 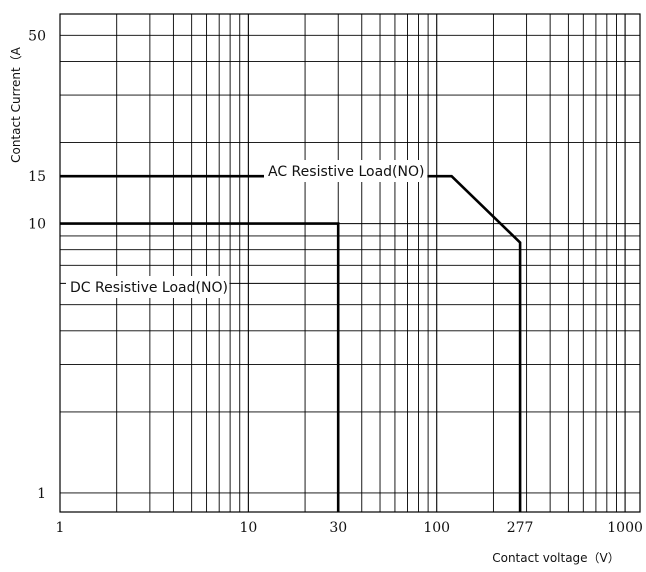 I want to click on x-tick-label: 30, so click(x=338, y=528).